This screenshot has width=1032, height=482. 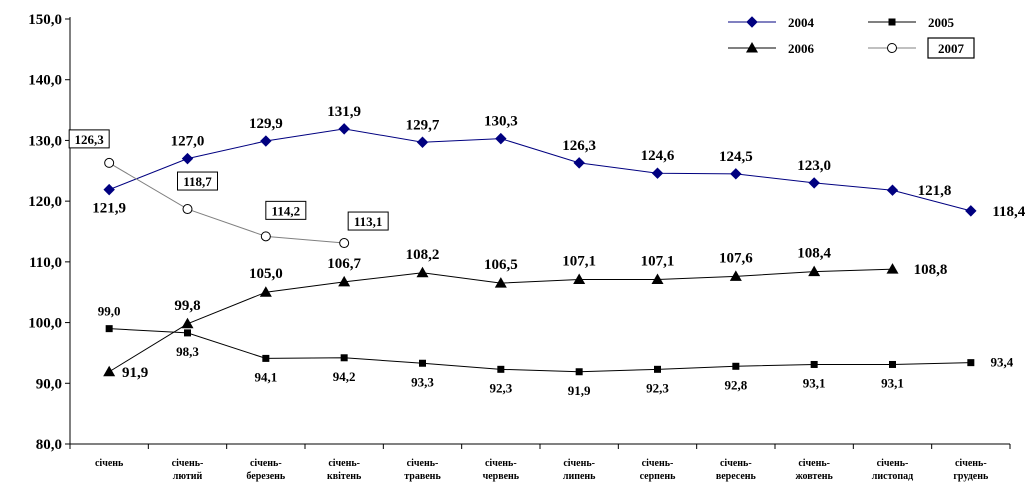 What do you see at coordinates (951, 48) in the screenshot?
I see `legend-label-box` at bounding box center [951, 48].